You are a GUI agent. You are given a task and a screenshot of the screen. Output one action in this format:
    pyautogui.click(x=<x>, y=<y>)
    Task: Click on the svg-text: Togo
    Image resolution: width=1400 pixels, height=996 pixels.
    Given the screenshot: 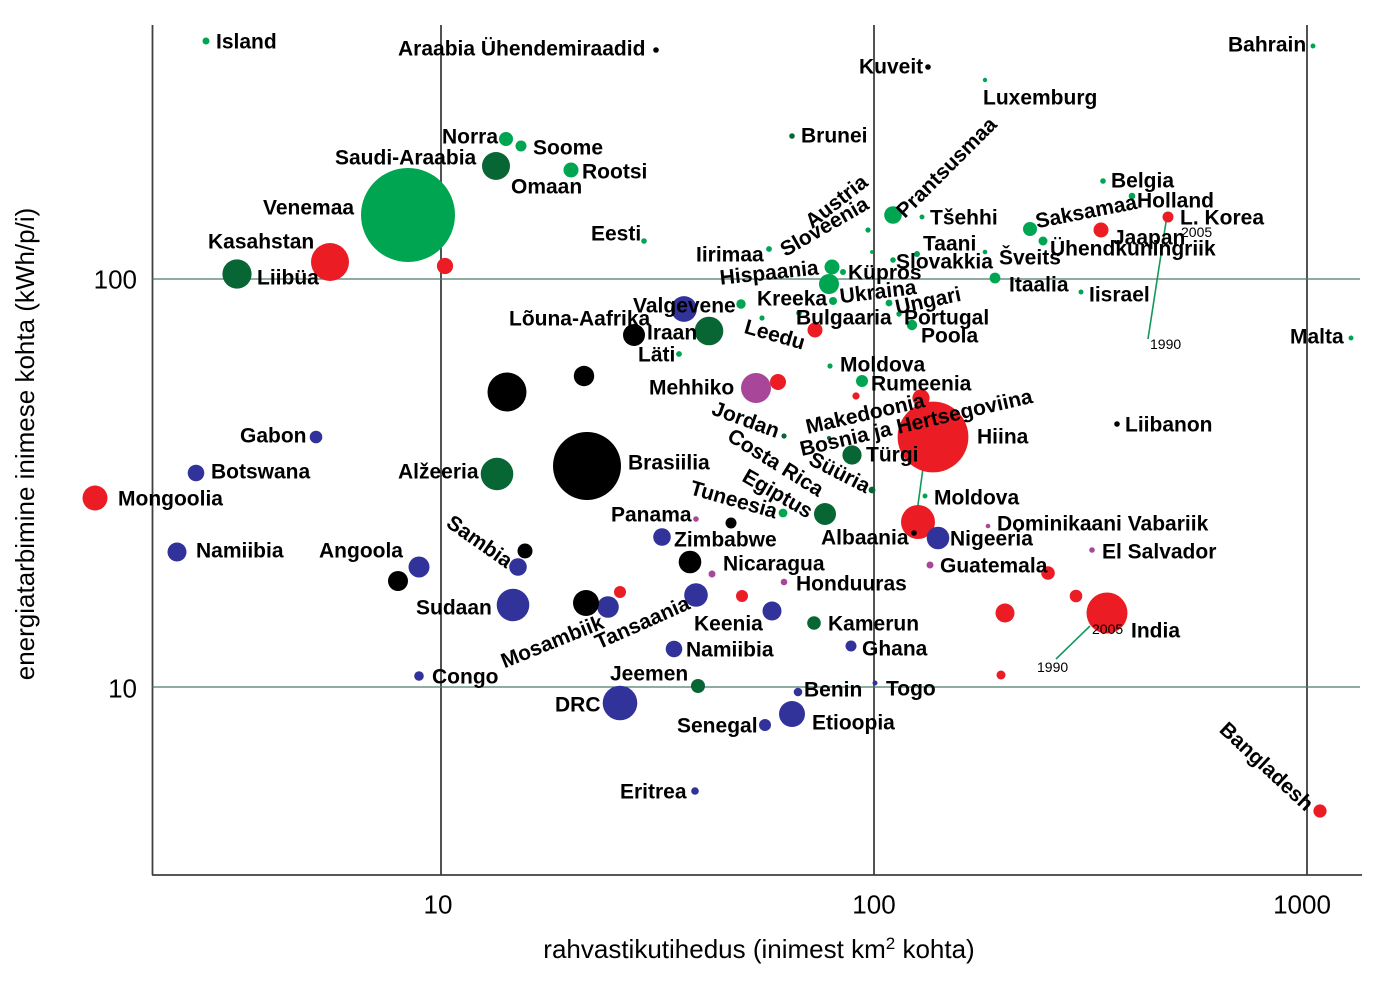 What is the action you would take?
    pyautogui.click(x=911, y=689)
    